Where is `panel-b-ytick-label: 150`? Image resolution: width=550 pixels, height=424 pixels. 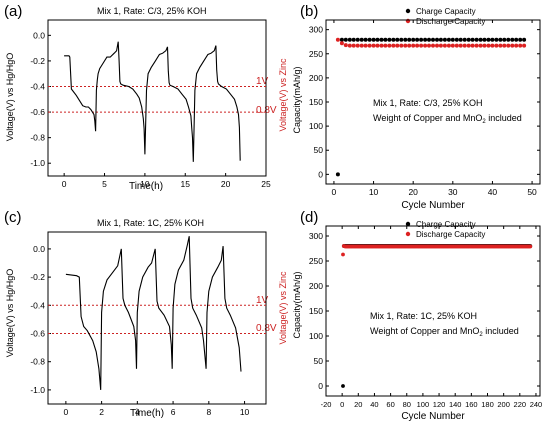
panel-b-ytick-label: 150 is located at coordinates (316, 102).